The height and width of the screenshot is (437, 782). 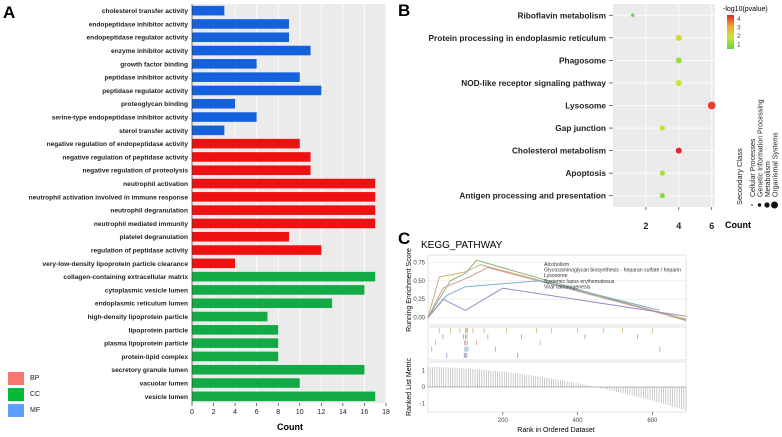 What do you see at coordinates (35, 378) in the screenshot?
I see `panel-a-legend-label: BP` at bounding box center [35, 378].